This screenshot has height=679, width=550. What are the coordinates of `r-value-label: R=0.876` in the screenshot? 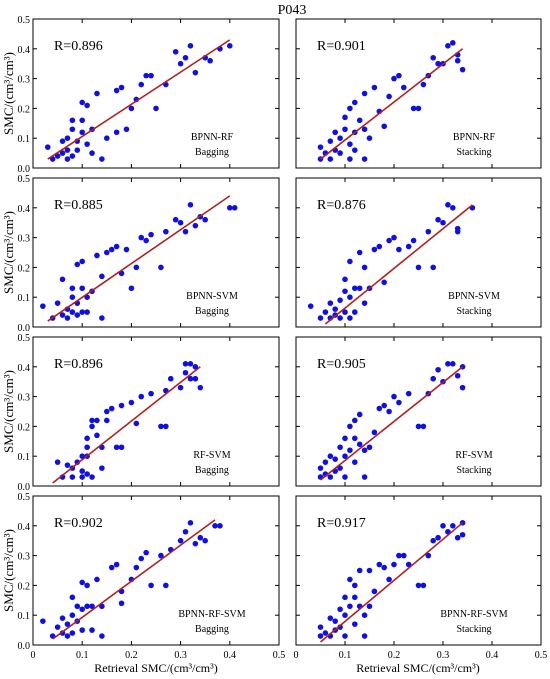 It's located at (341, 205).